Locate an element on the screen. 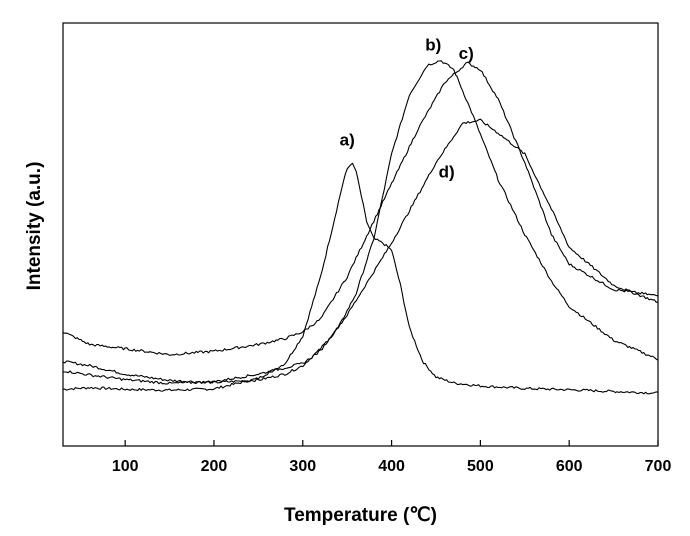  x-tick-label: 500 is located at coordinates (480, 466).